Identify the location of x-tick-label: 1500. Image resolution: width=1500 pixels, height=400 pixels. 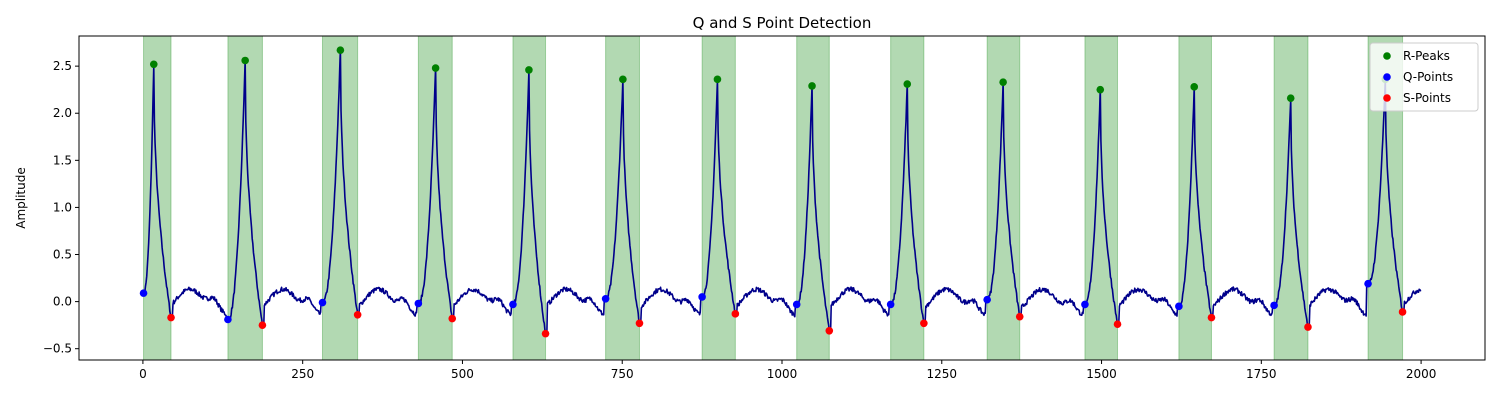
(1101, 374).